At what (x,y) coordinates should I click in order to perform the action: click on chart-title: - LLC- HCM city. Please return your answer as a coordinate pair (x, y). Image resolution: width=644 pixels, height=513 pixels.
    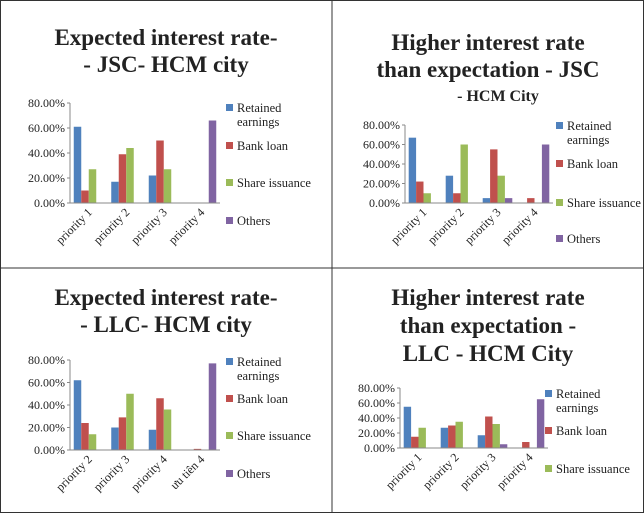
    Looking at the image, I should click on (166, 324).